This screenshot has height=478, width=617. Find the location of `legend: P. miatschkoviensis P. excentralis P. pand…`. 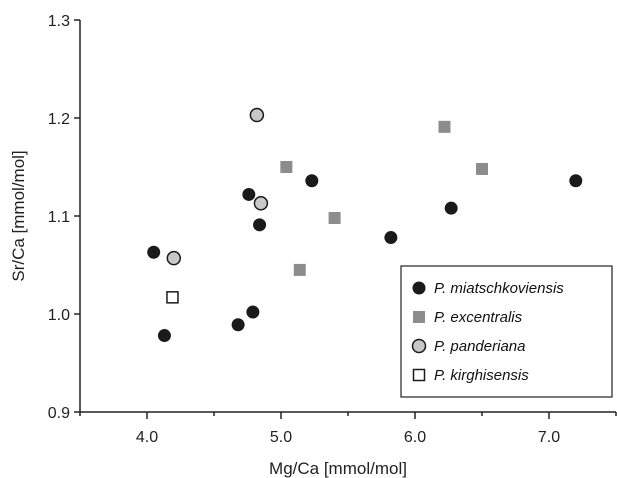

legend: P. miatschkoviensis P. excentralis P. pand… is located at coordinates (506, 331).